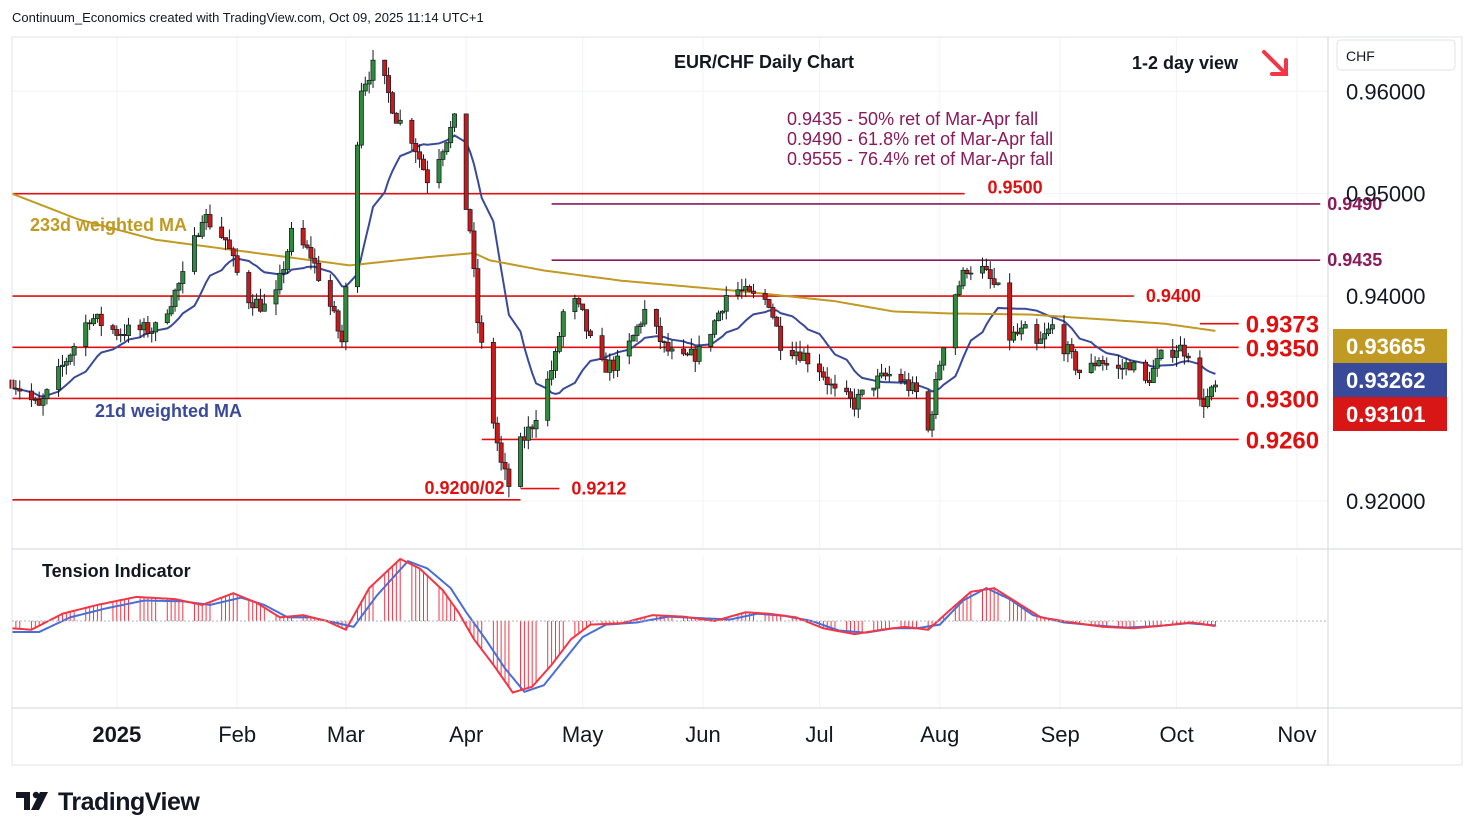 This screenshot has height=840, width=1474. I want to click on tension-slow-line, so click(614, 626).